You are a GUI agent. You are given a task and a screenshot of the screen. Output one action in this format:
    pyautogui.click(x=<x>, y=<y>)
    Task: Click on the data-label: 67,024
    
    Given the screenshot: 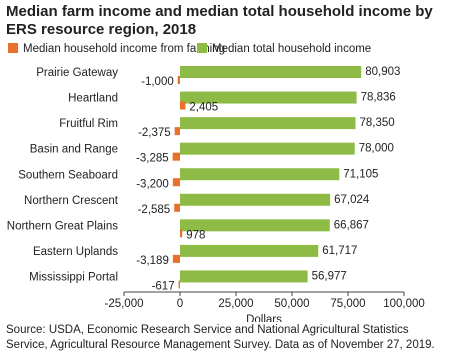 What is the action you would take?
    pyautogui.click(x=352, y=200)
    